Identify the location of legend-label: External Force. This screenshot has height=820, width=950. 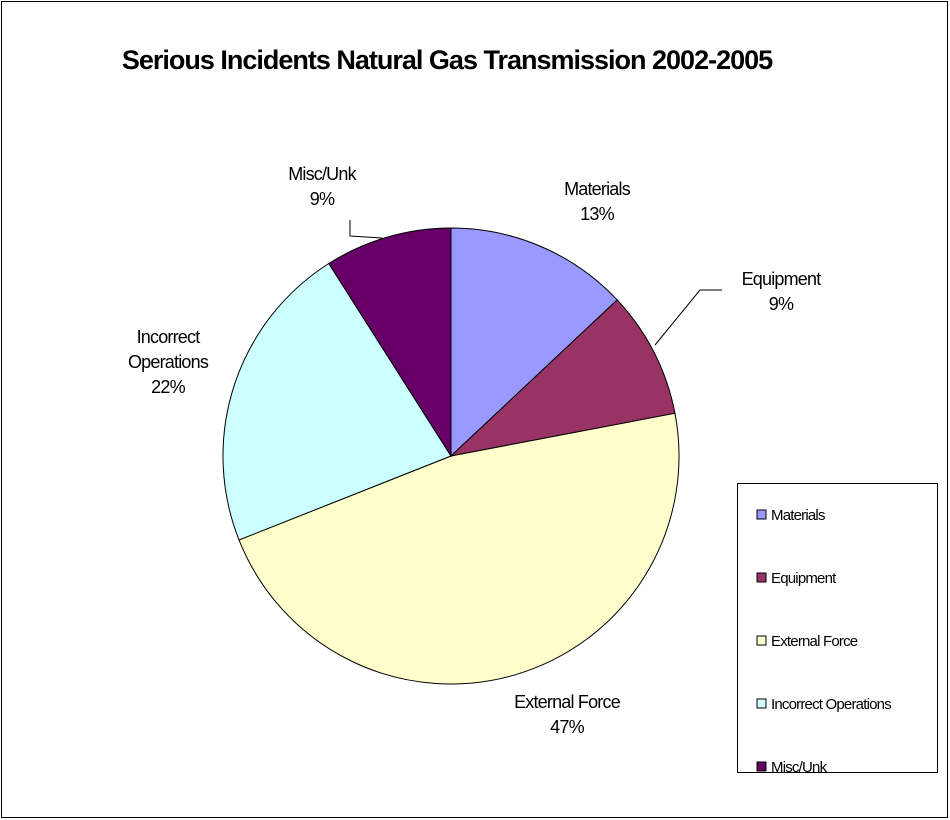
(814, 641).